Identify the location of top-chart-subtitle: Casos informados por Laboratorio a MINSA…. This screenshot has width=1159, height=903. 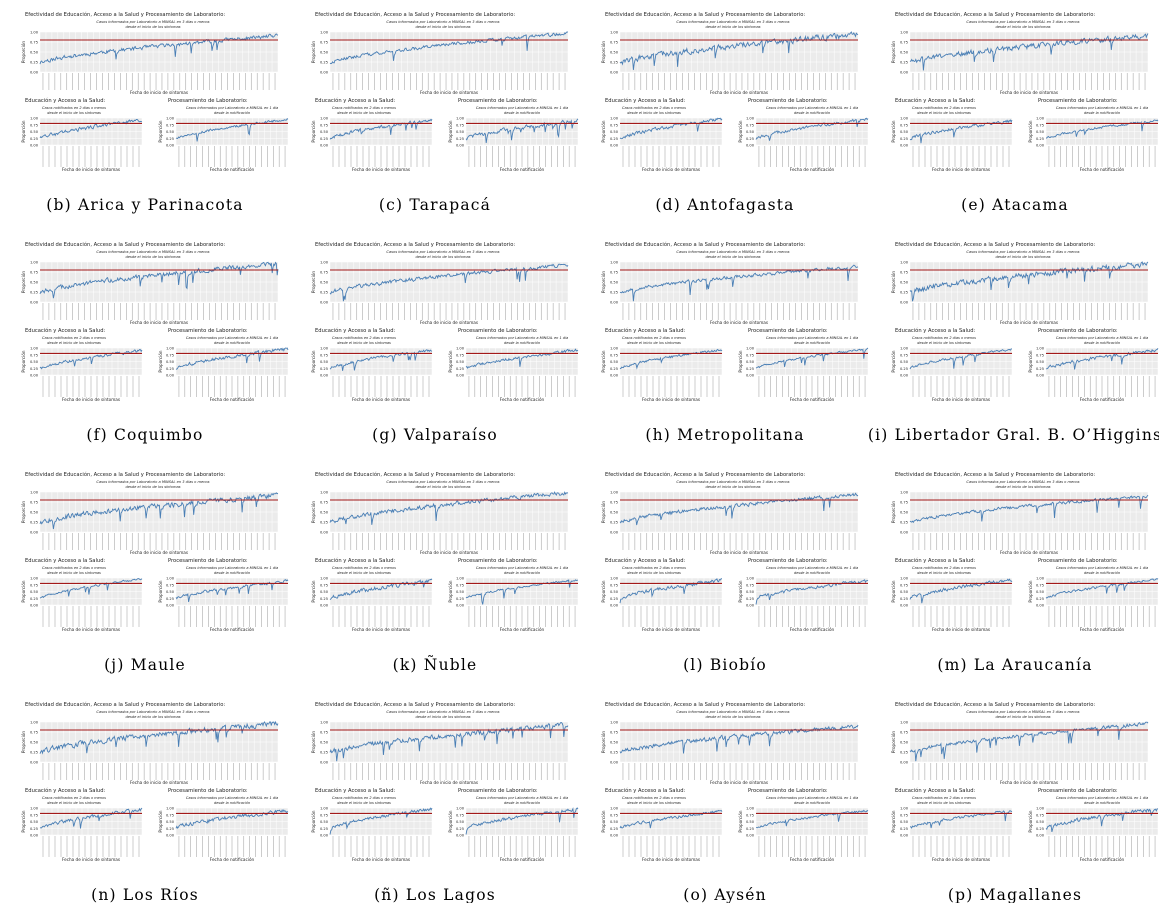
(442, 22).